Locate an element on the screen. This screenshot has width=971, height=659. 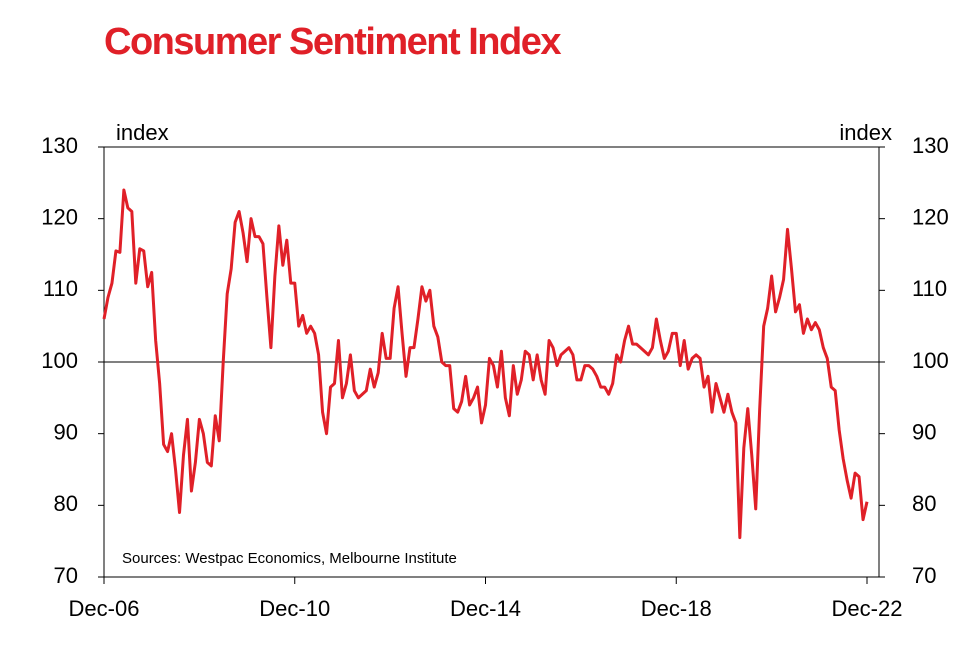
y-tick-label: 110 is located at coordinates (60, 288).